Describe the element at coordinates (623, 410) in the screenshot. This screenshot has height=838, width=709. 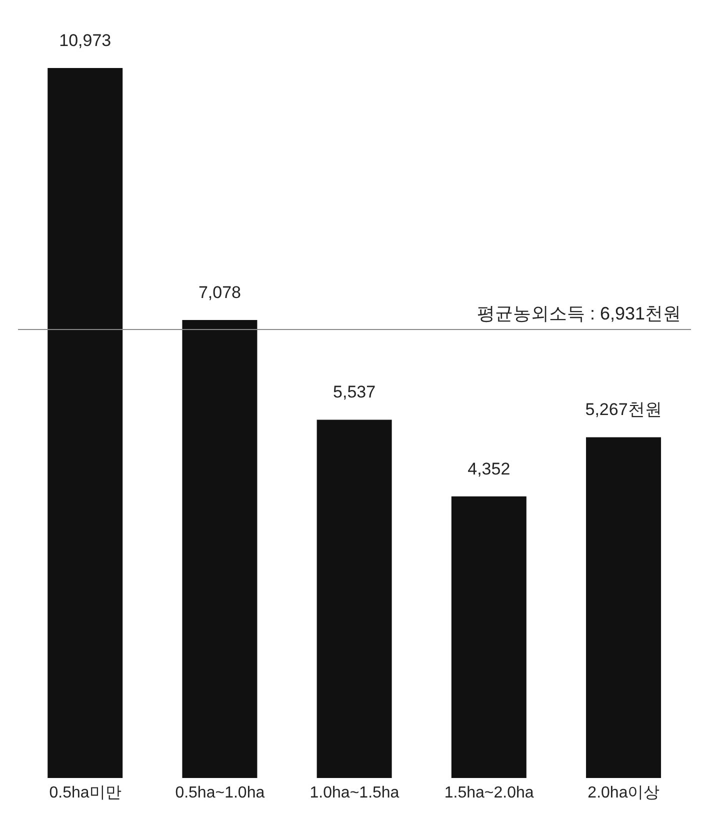
I see `data-label: 5,267천원` at that location.